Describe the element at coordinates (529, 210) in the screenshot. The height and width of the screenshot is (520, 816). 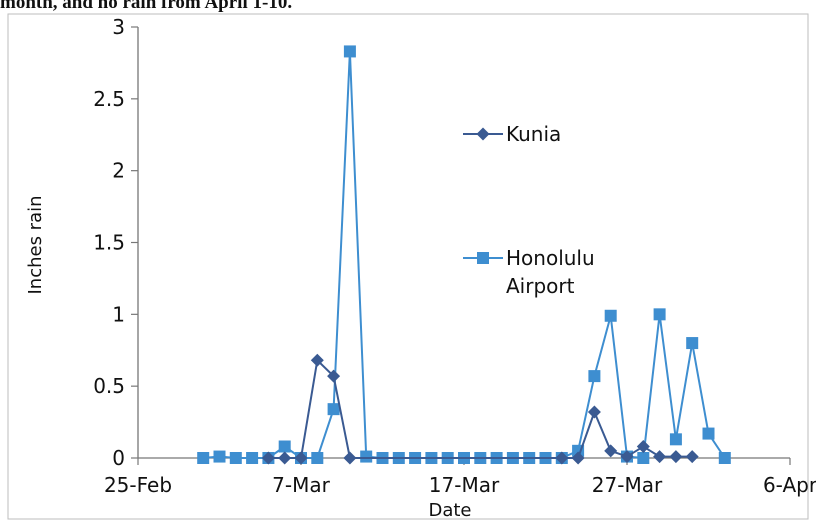
I see `legend: Kunia Honolulu Airport` at that location.